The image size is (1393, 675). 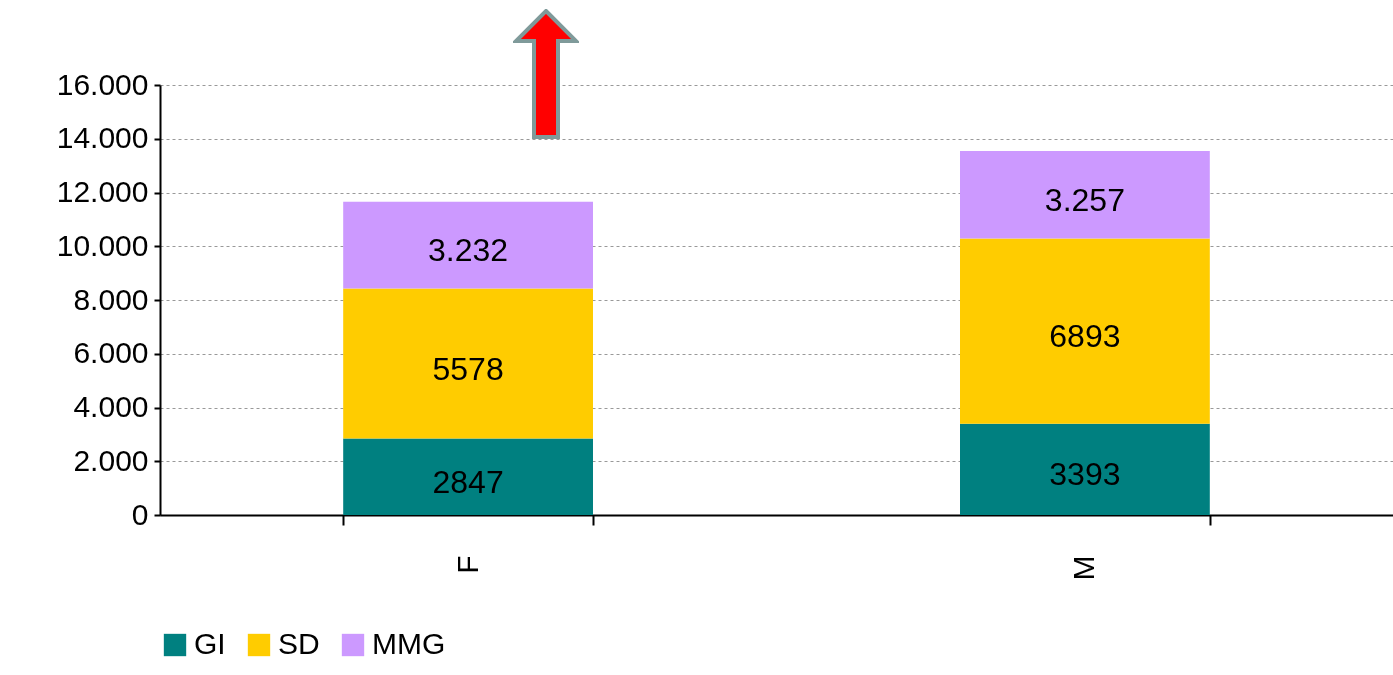 I want to click on y-tick-label: 8.000, so click(x=111, y=299).